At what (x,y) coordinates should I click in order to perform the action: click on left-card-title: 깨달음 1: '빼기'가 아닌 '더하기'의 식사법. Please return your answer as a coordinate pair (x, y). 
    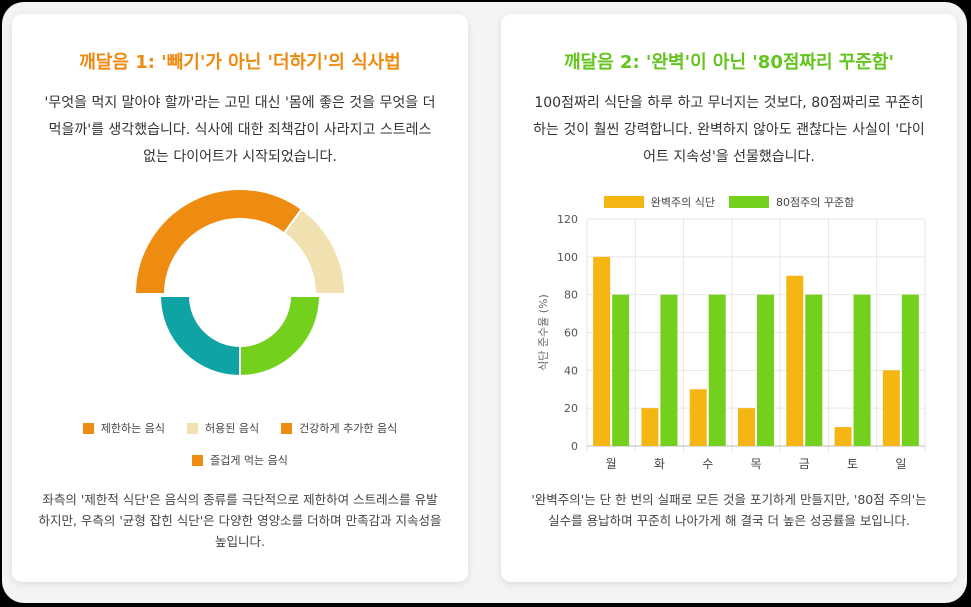
    Looking at the image, I should click on (240, 62).